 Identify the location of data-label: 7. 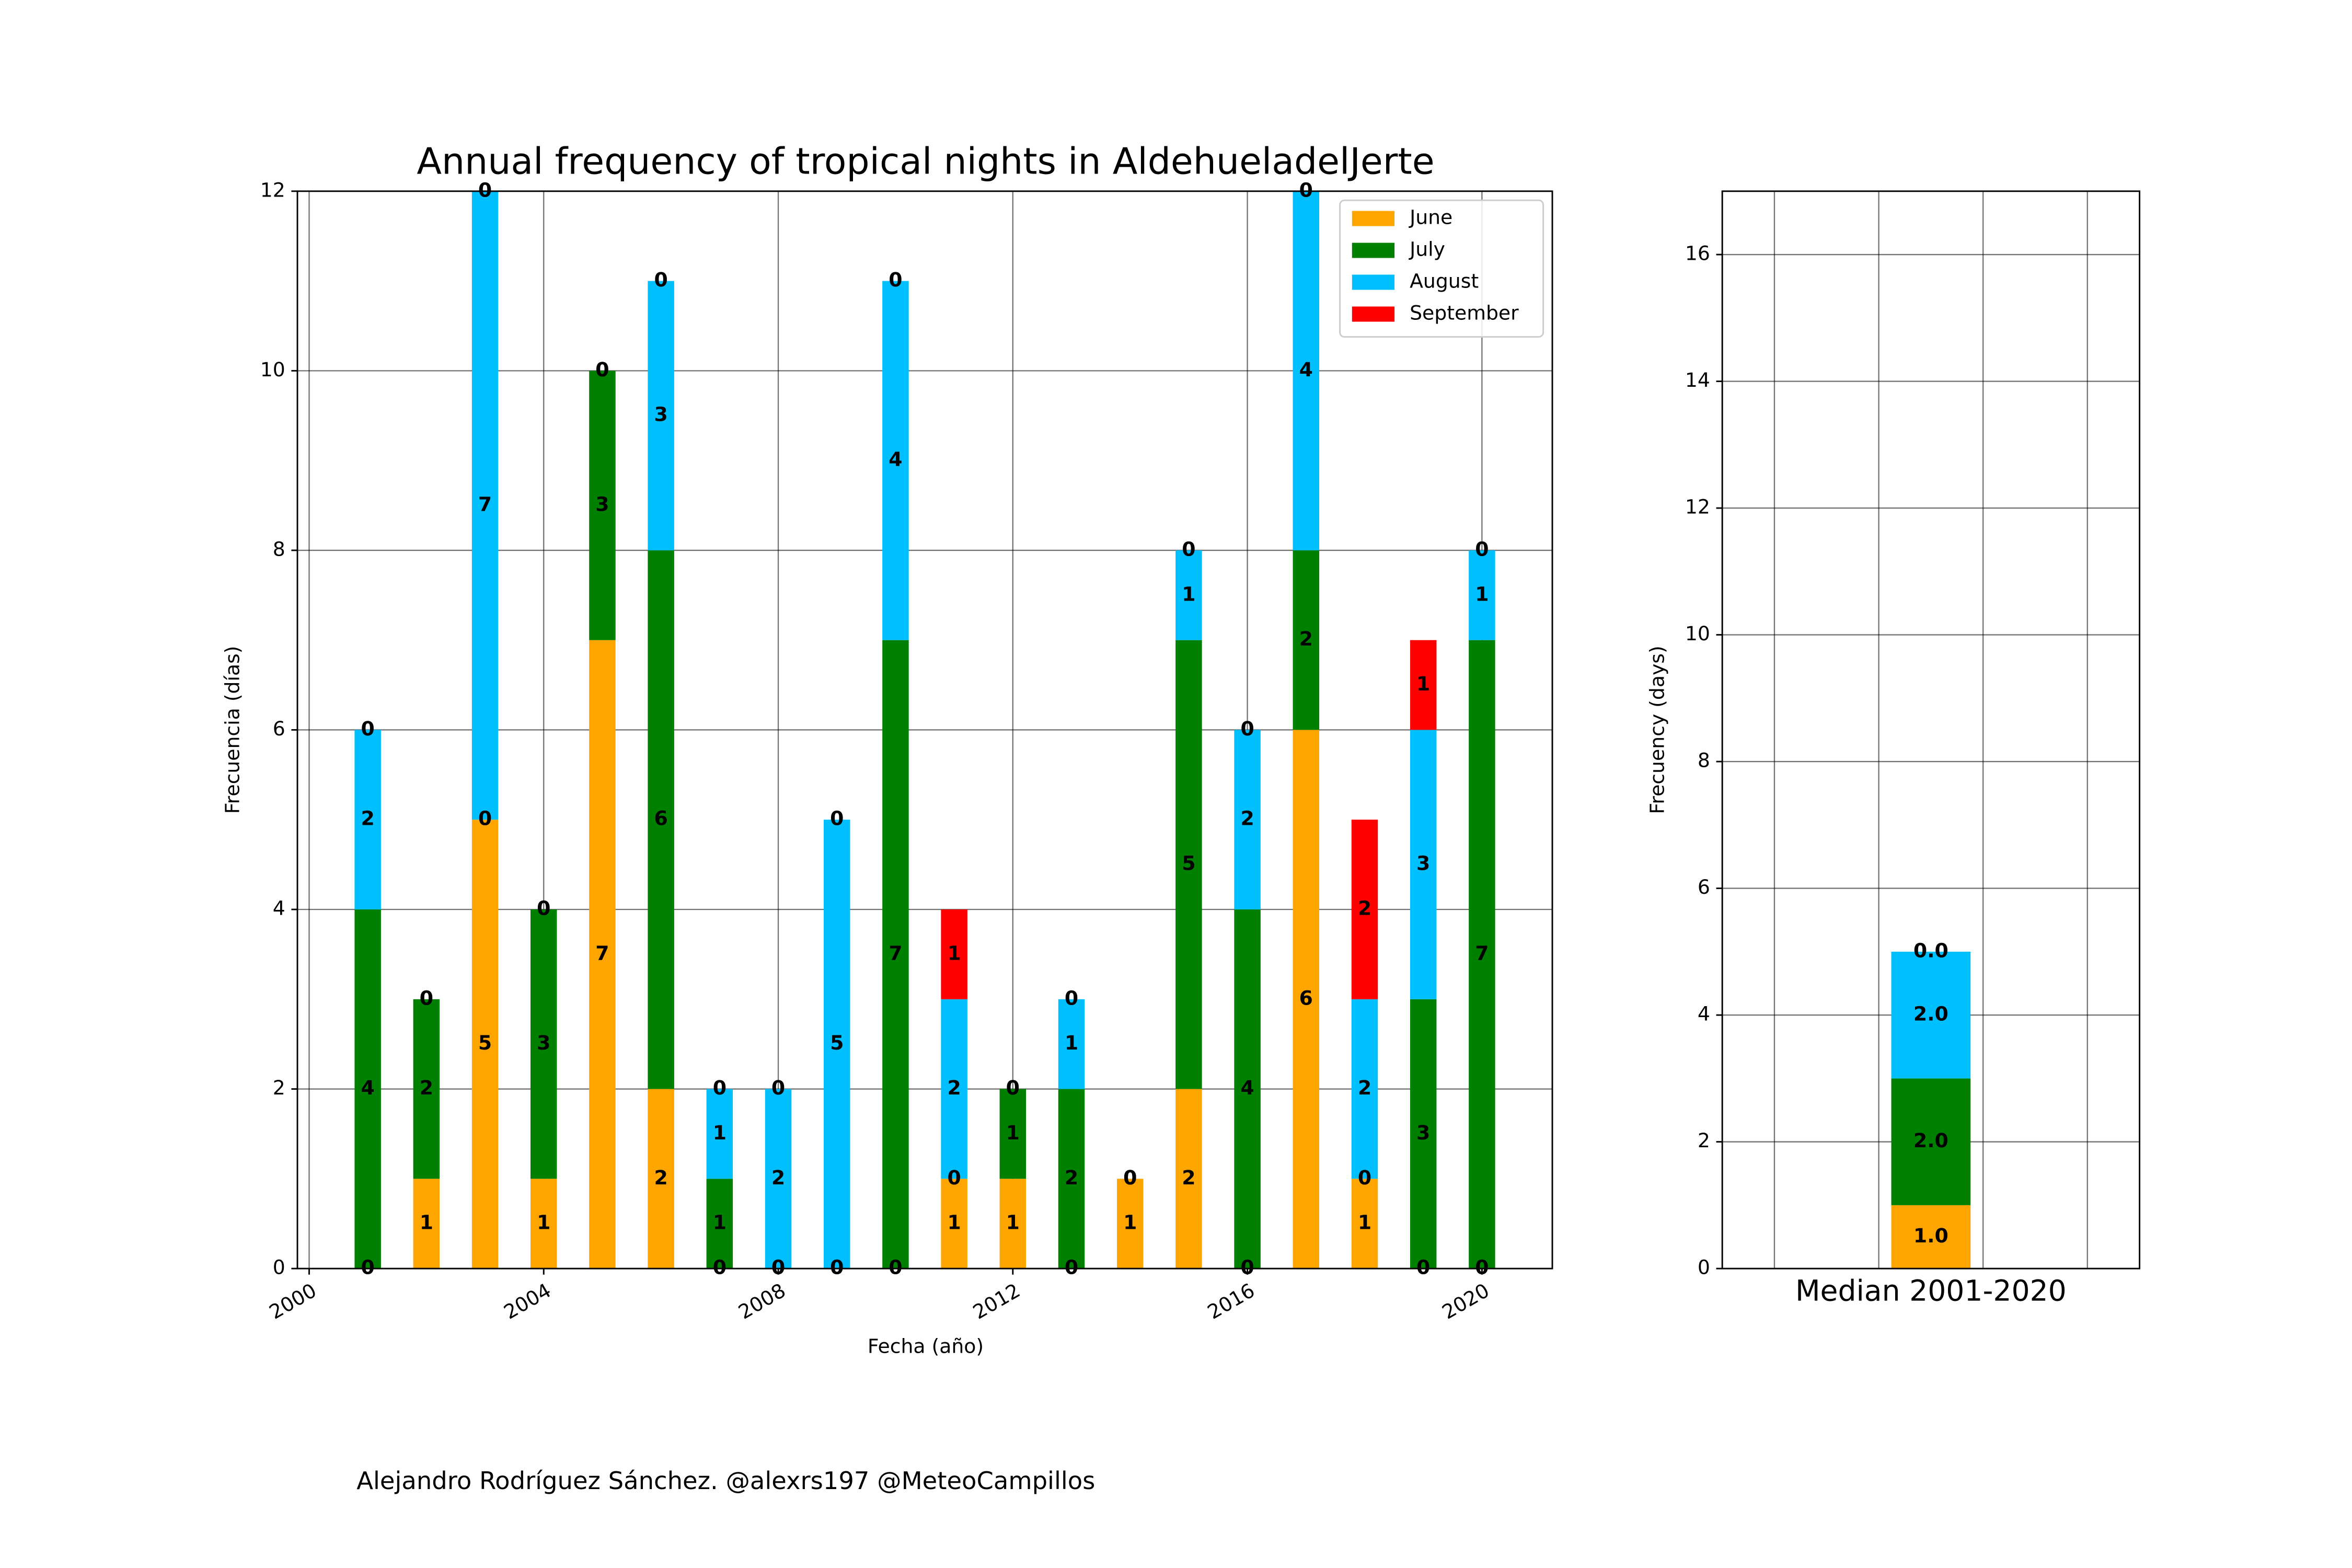
(485, 504).